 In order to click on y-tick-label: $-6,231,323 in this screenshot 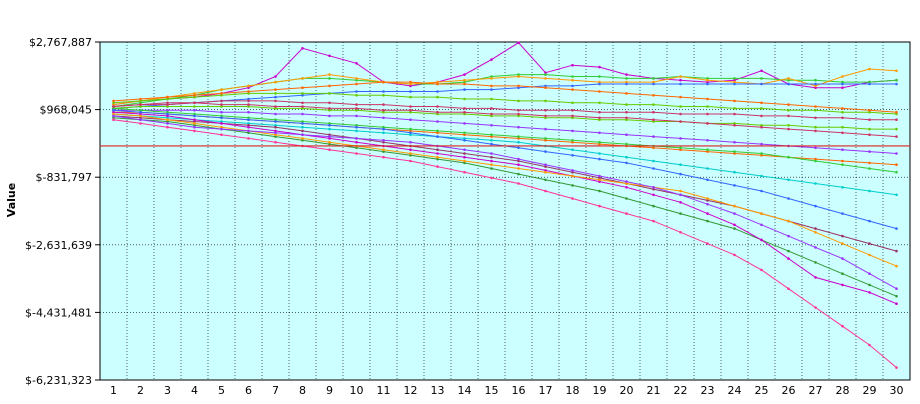, I will do `click(58, 380)`.